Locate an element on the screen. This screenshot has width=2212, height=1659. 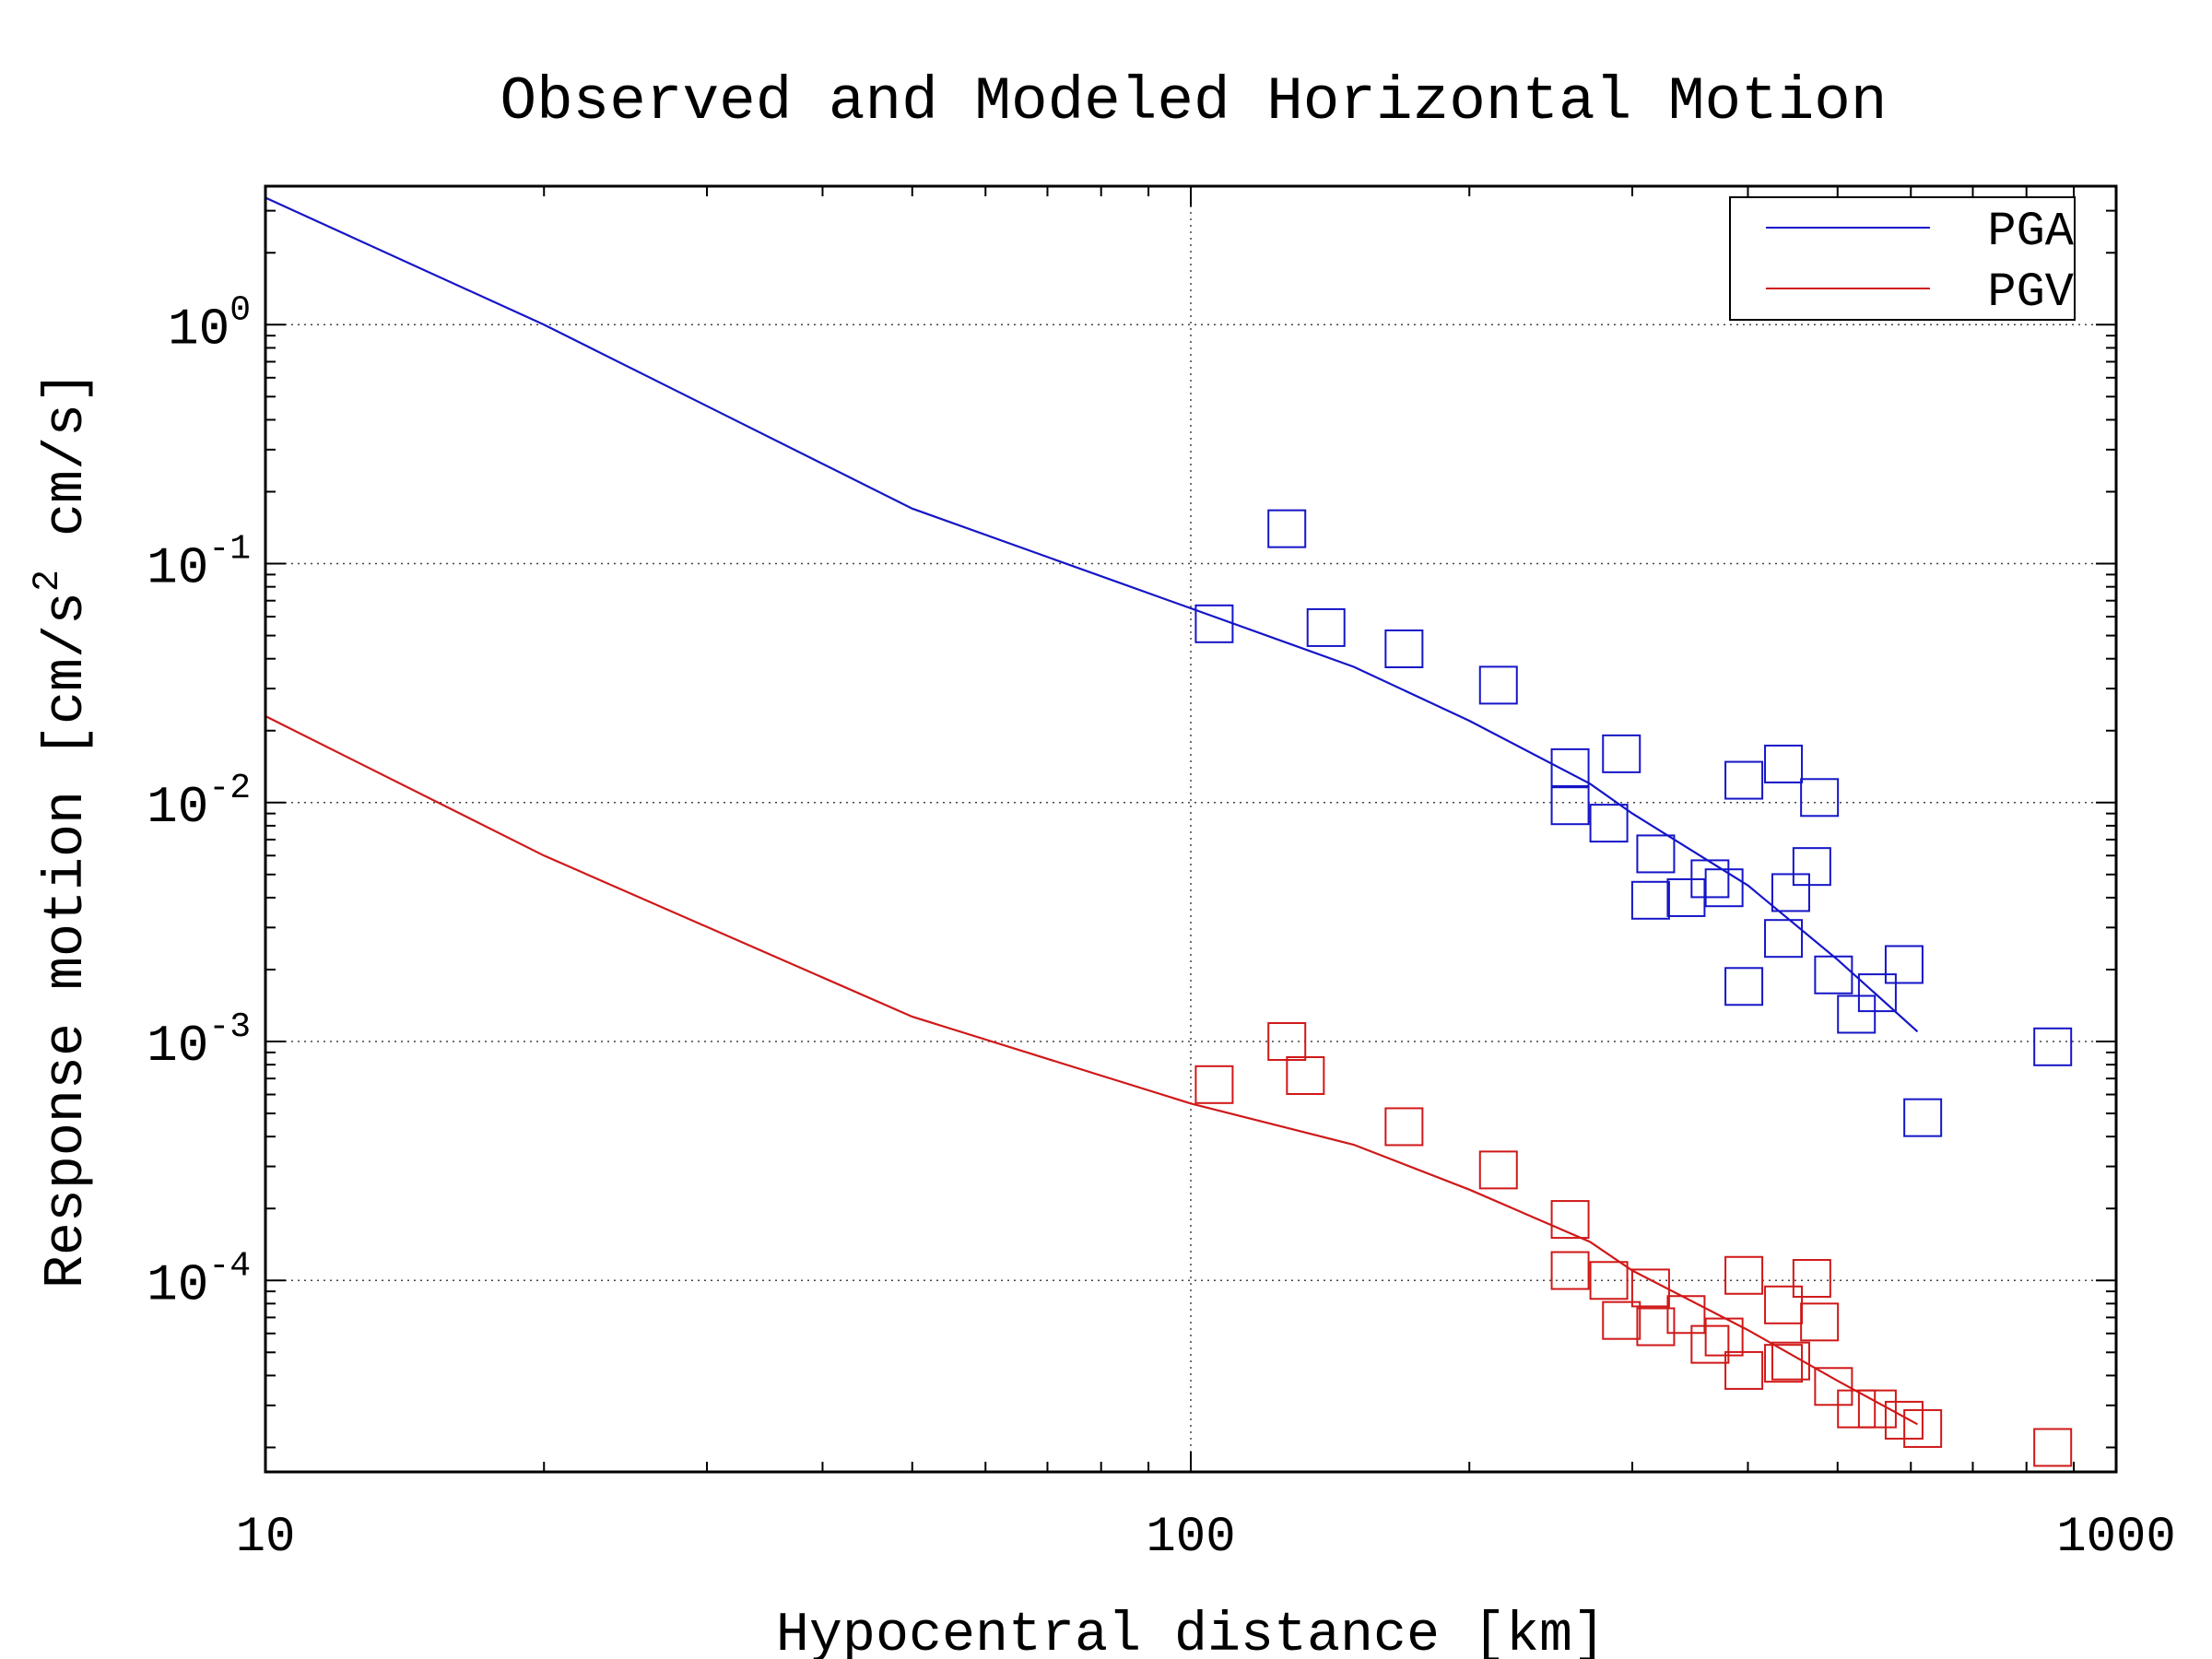
x-axis-label: Hypocentral distance [km] is located at coordinates (1191, 1632).